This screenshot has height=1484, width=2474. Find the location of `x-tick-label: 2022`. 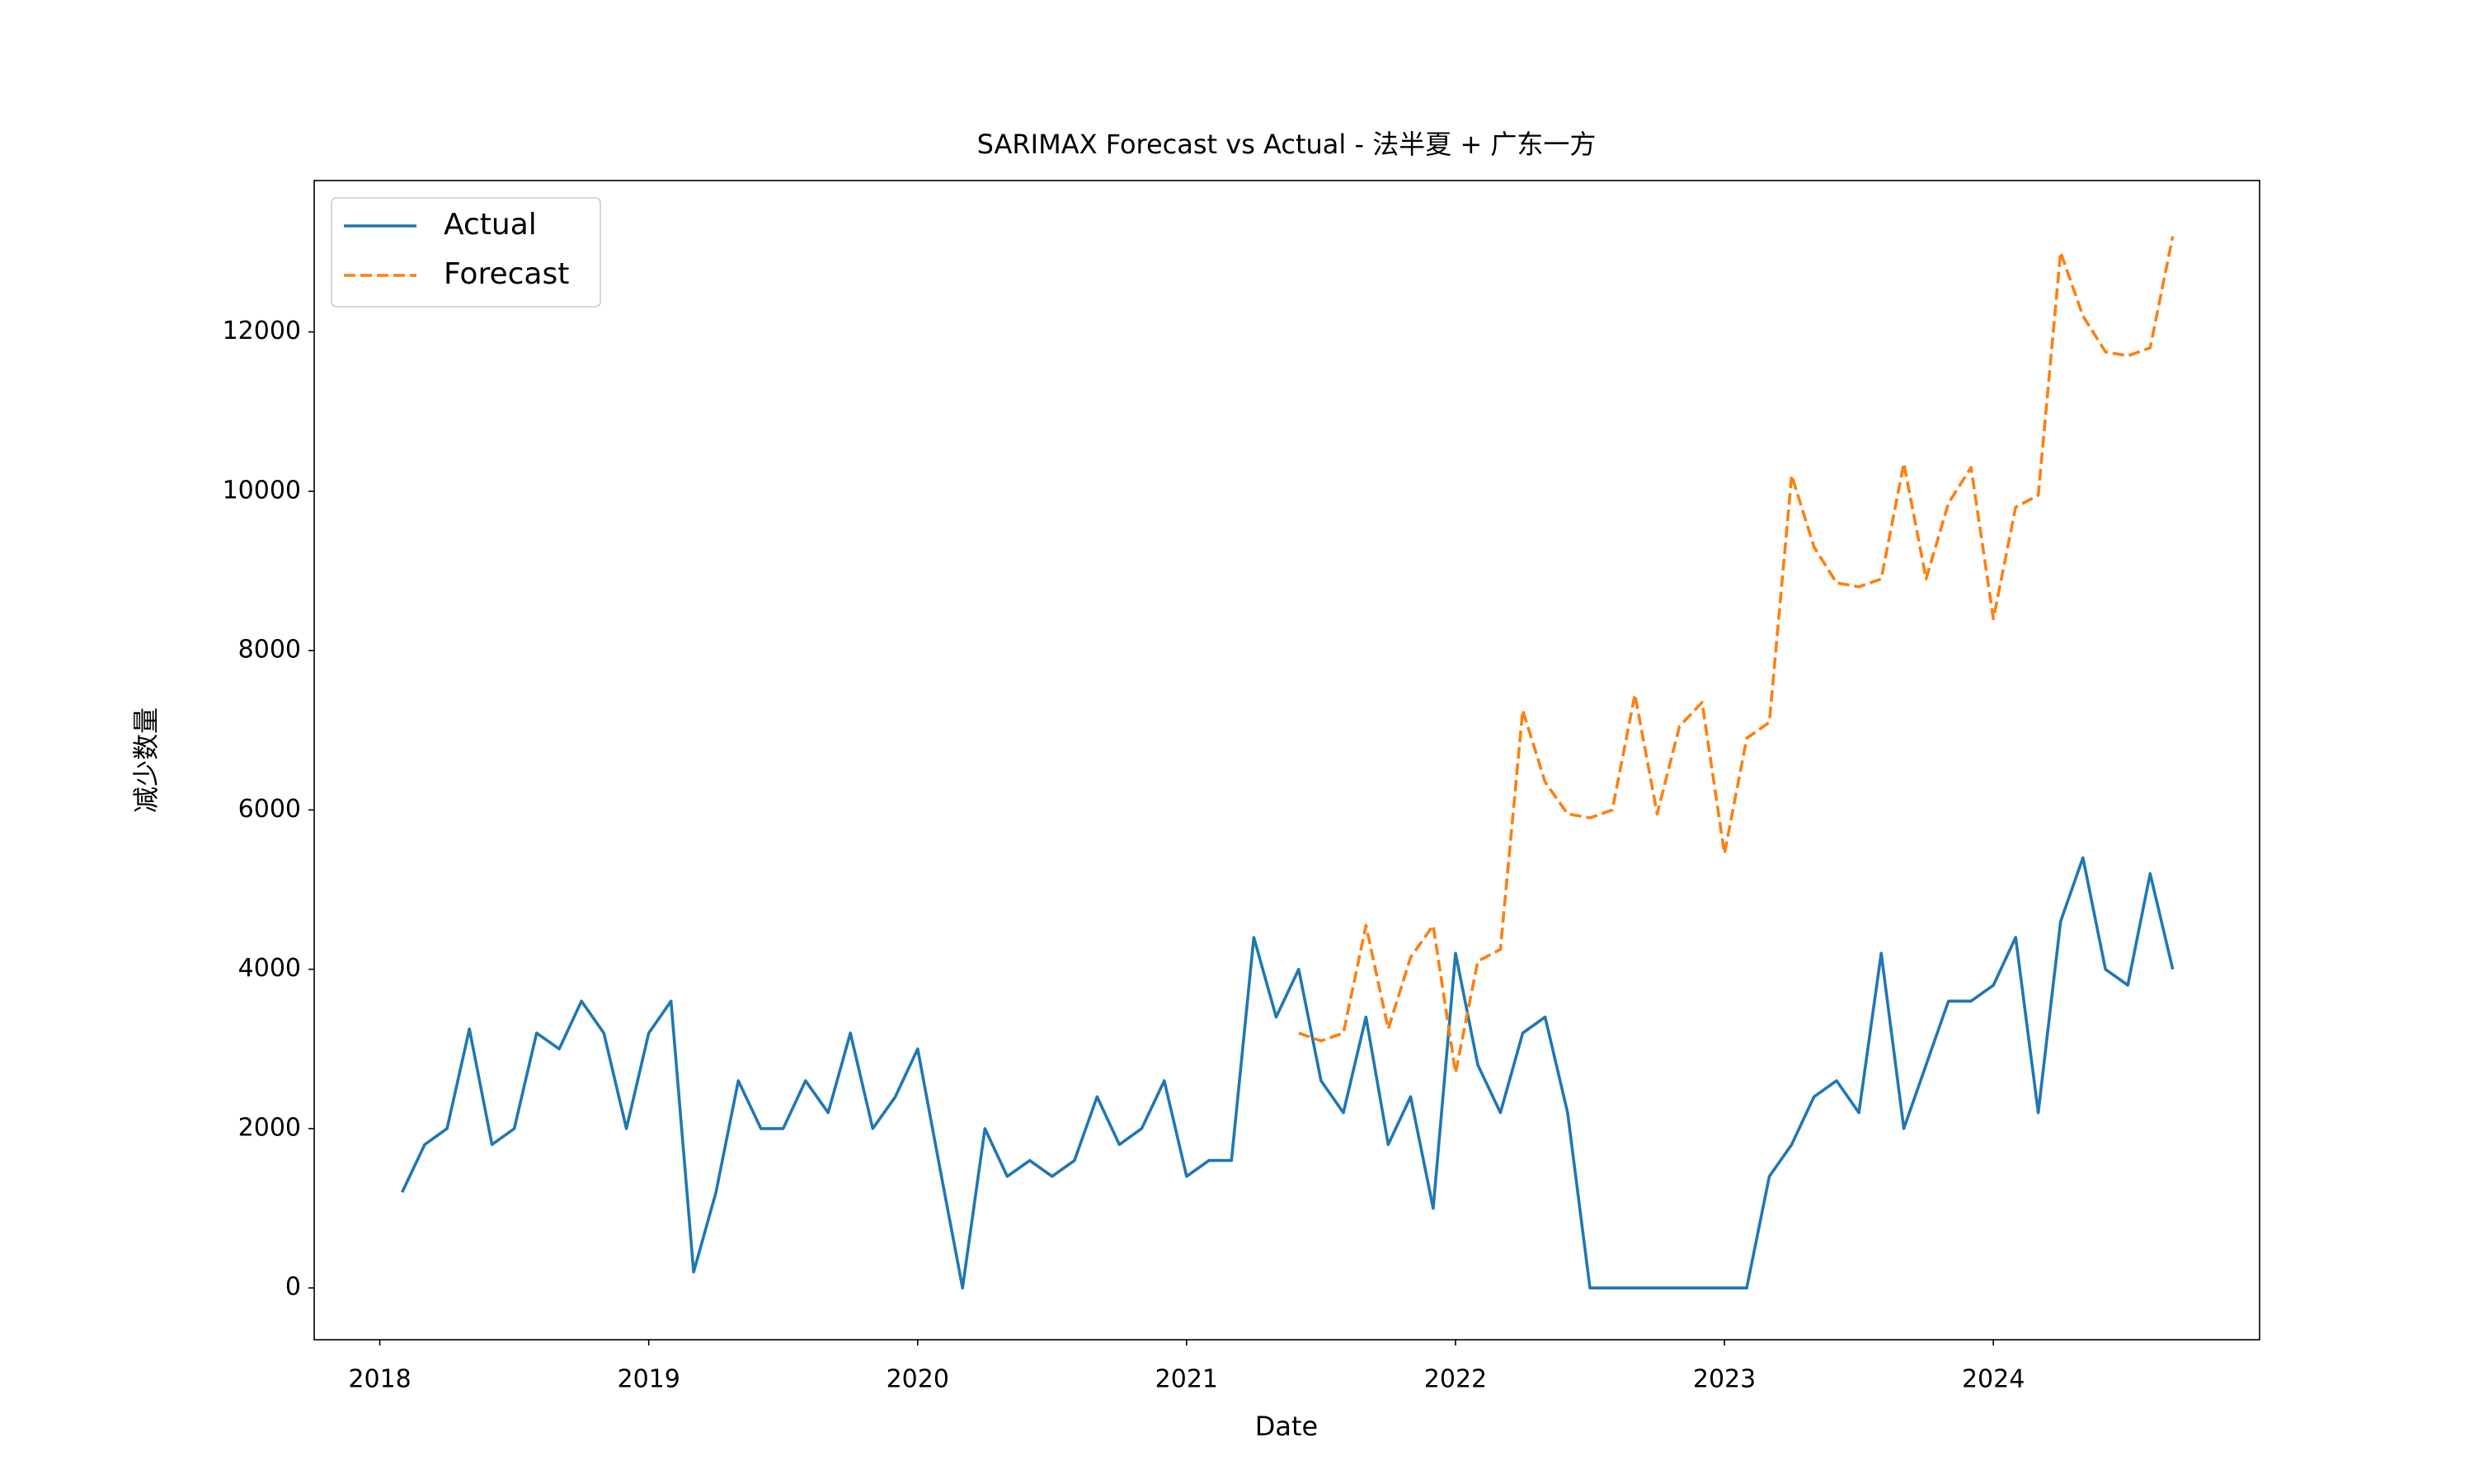

x-tick-label: 2022 is located at coordinates (1455, 1379).